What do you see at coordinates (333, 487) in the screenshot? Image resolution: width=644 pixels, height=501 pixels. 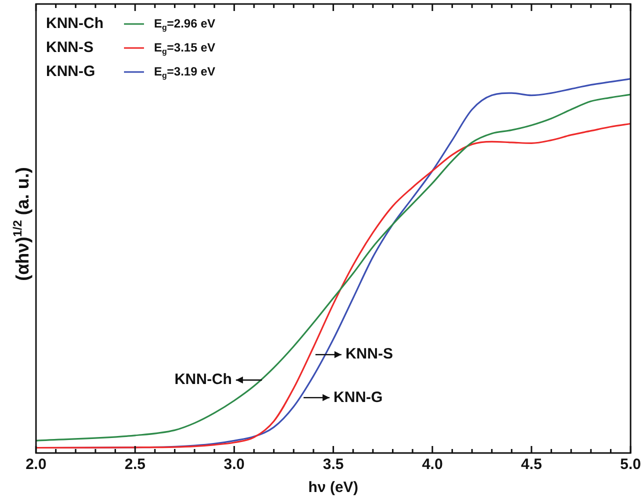 I see `x-axis-title: hν (eV)` at bounding box center [333, 487].